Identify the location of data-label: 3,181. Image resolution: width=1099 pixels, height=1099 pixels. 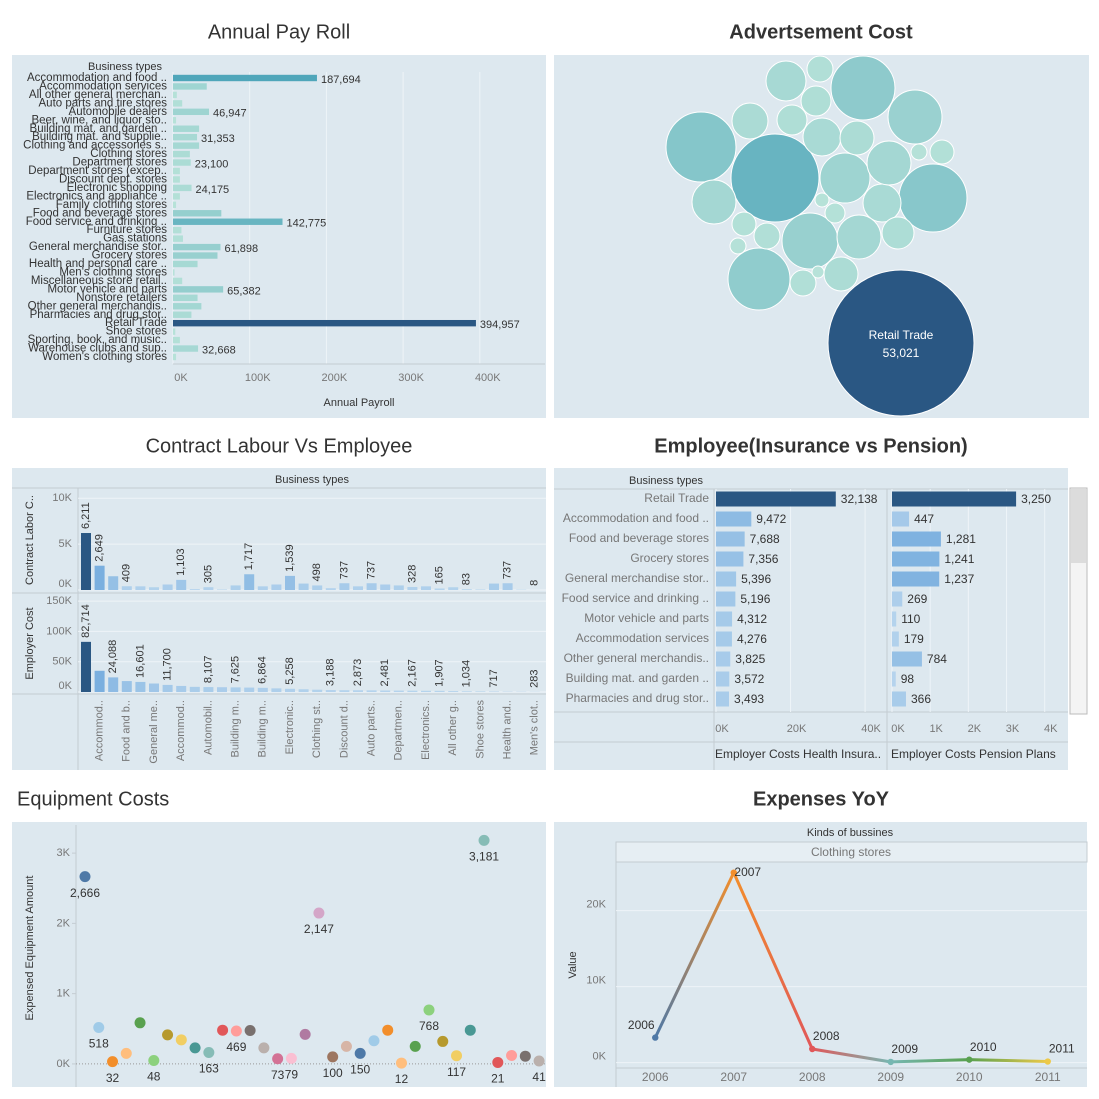
(484, 857).